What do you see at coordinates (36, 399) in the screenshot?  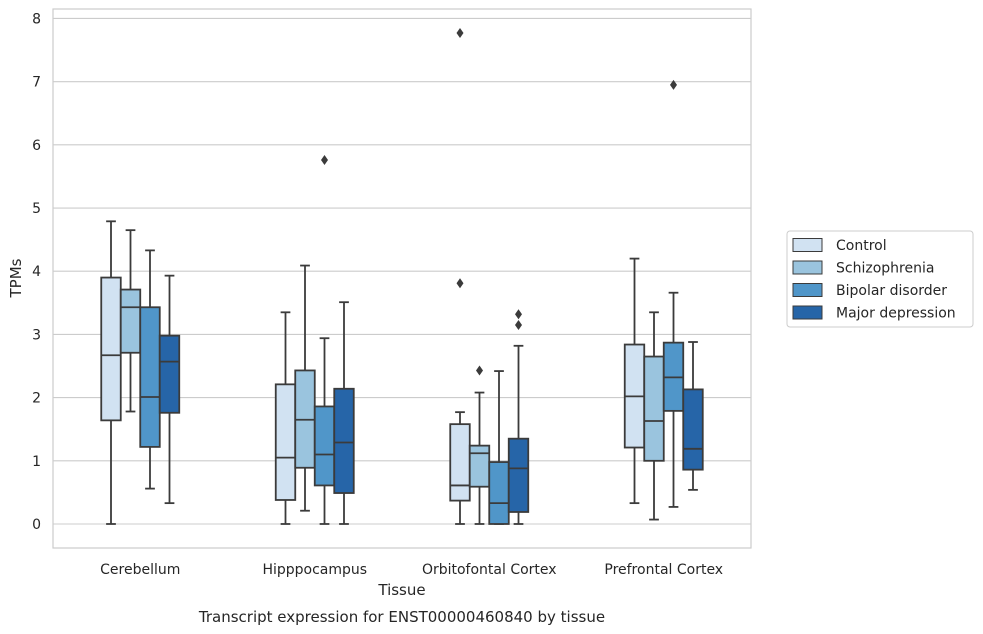 I see `y-tick-label: 2` at bounding box center [36, 399].